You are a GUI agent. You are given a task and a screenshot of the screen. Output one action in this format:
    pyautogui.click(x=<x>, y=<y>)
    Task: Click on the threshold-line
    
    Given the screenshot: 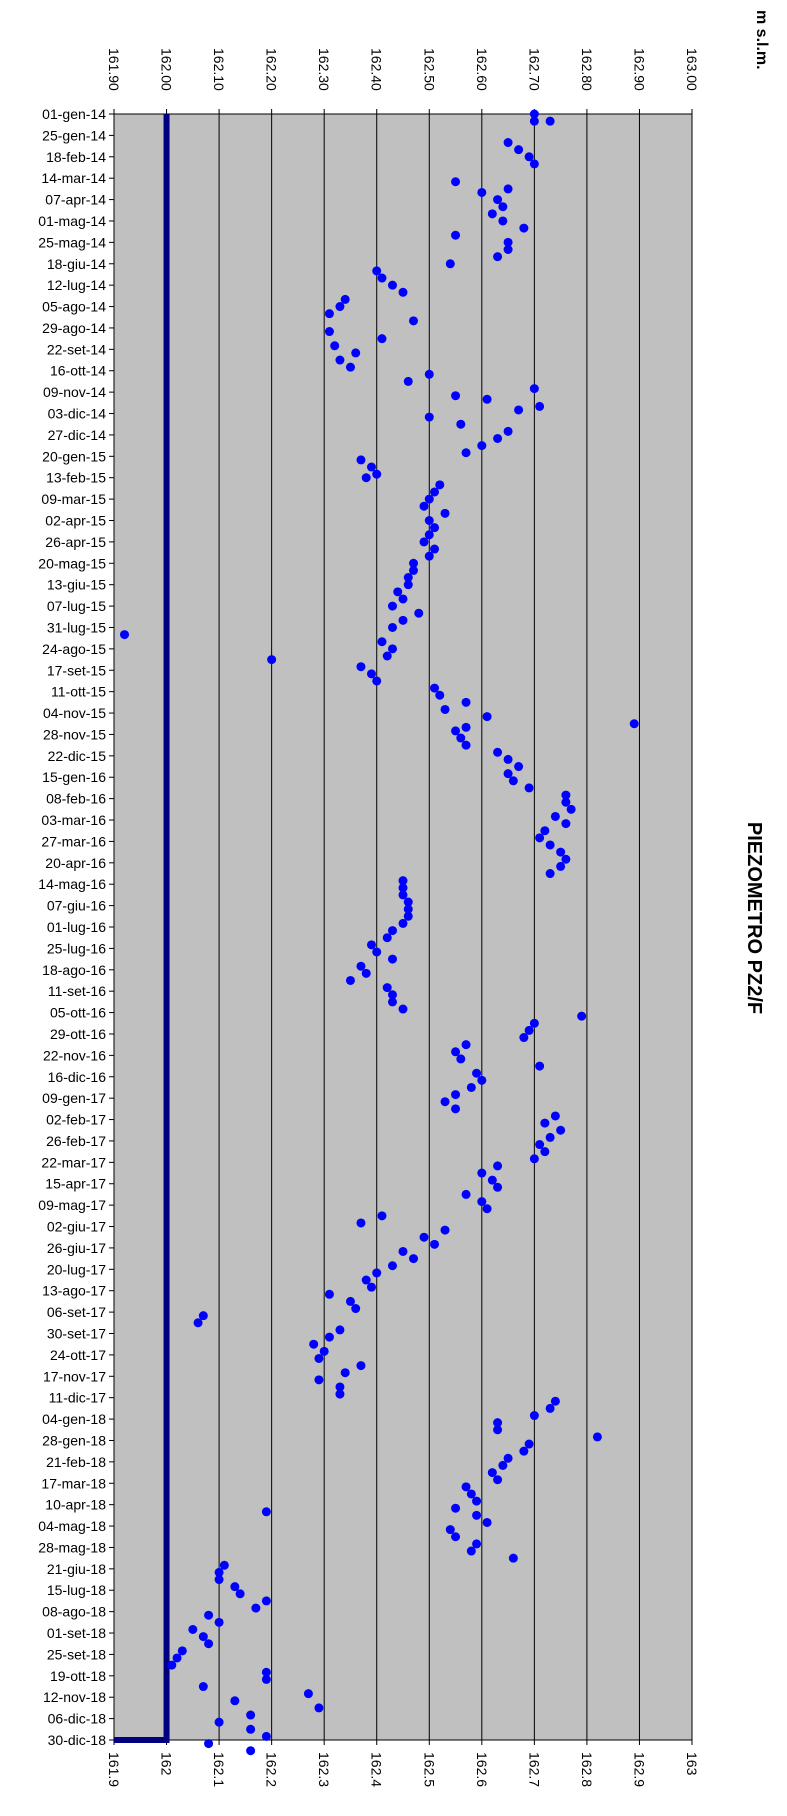 What is the action you would take?
    pyautogui.click(x=142, y=928)
    